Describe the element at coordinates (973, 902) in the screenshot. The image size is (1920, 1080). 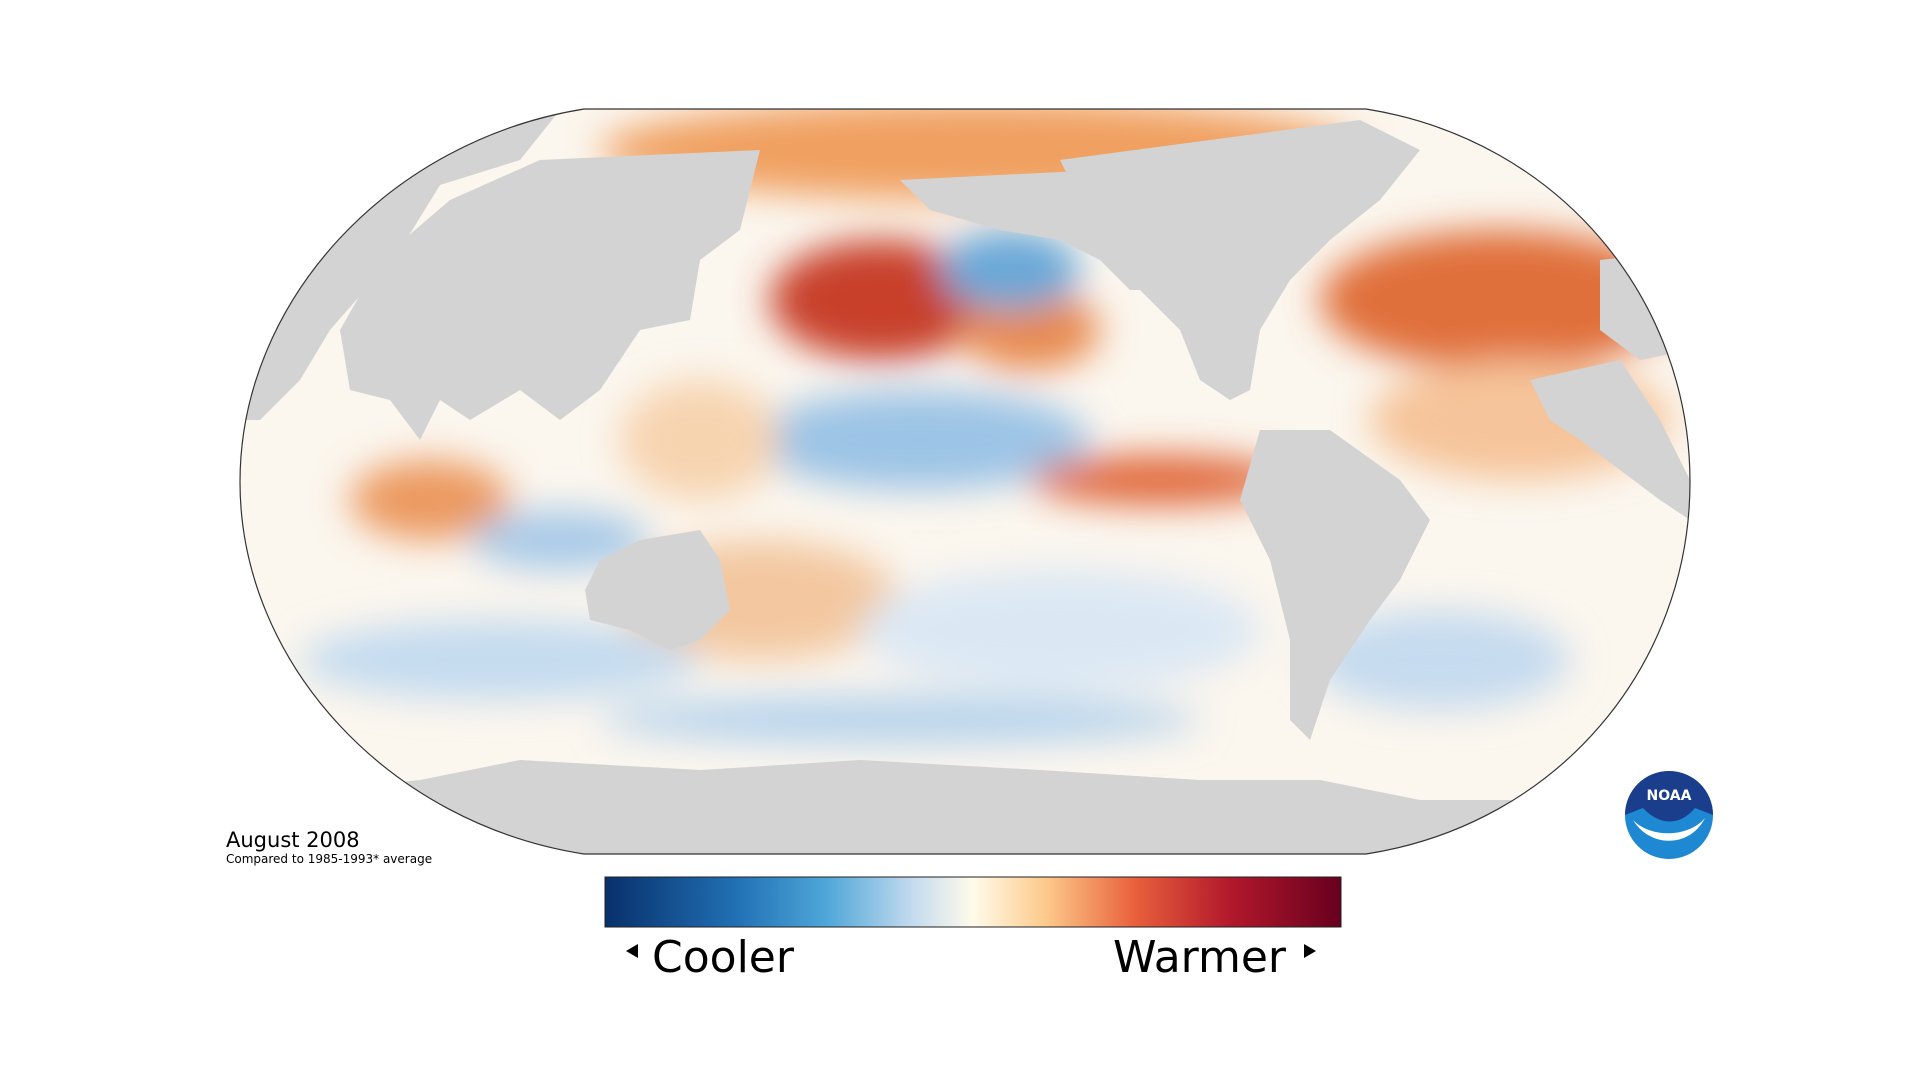
I see `color-bar` at that location.